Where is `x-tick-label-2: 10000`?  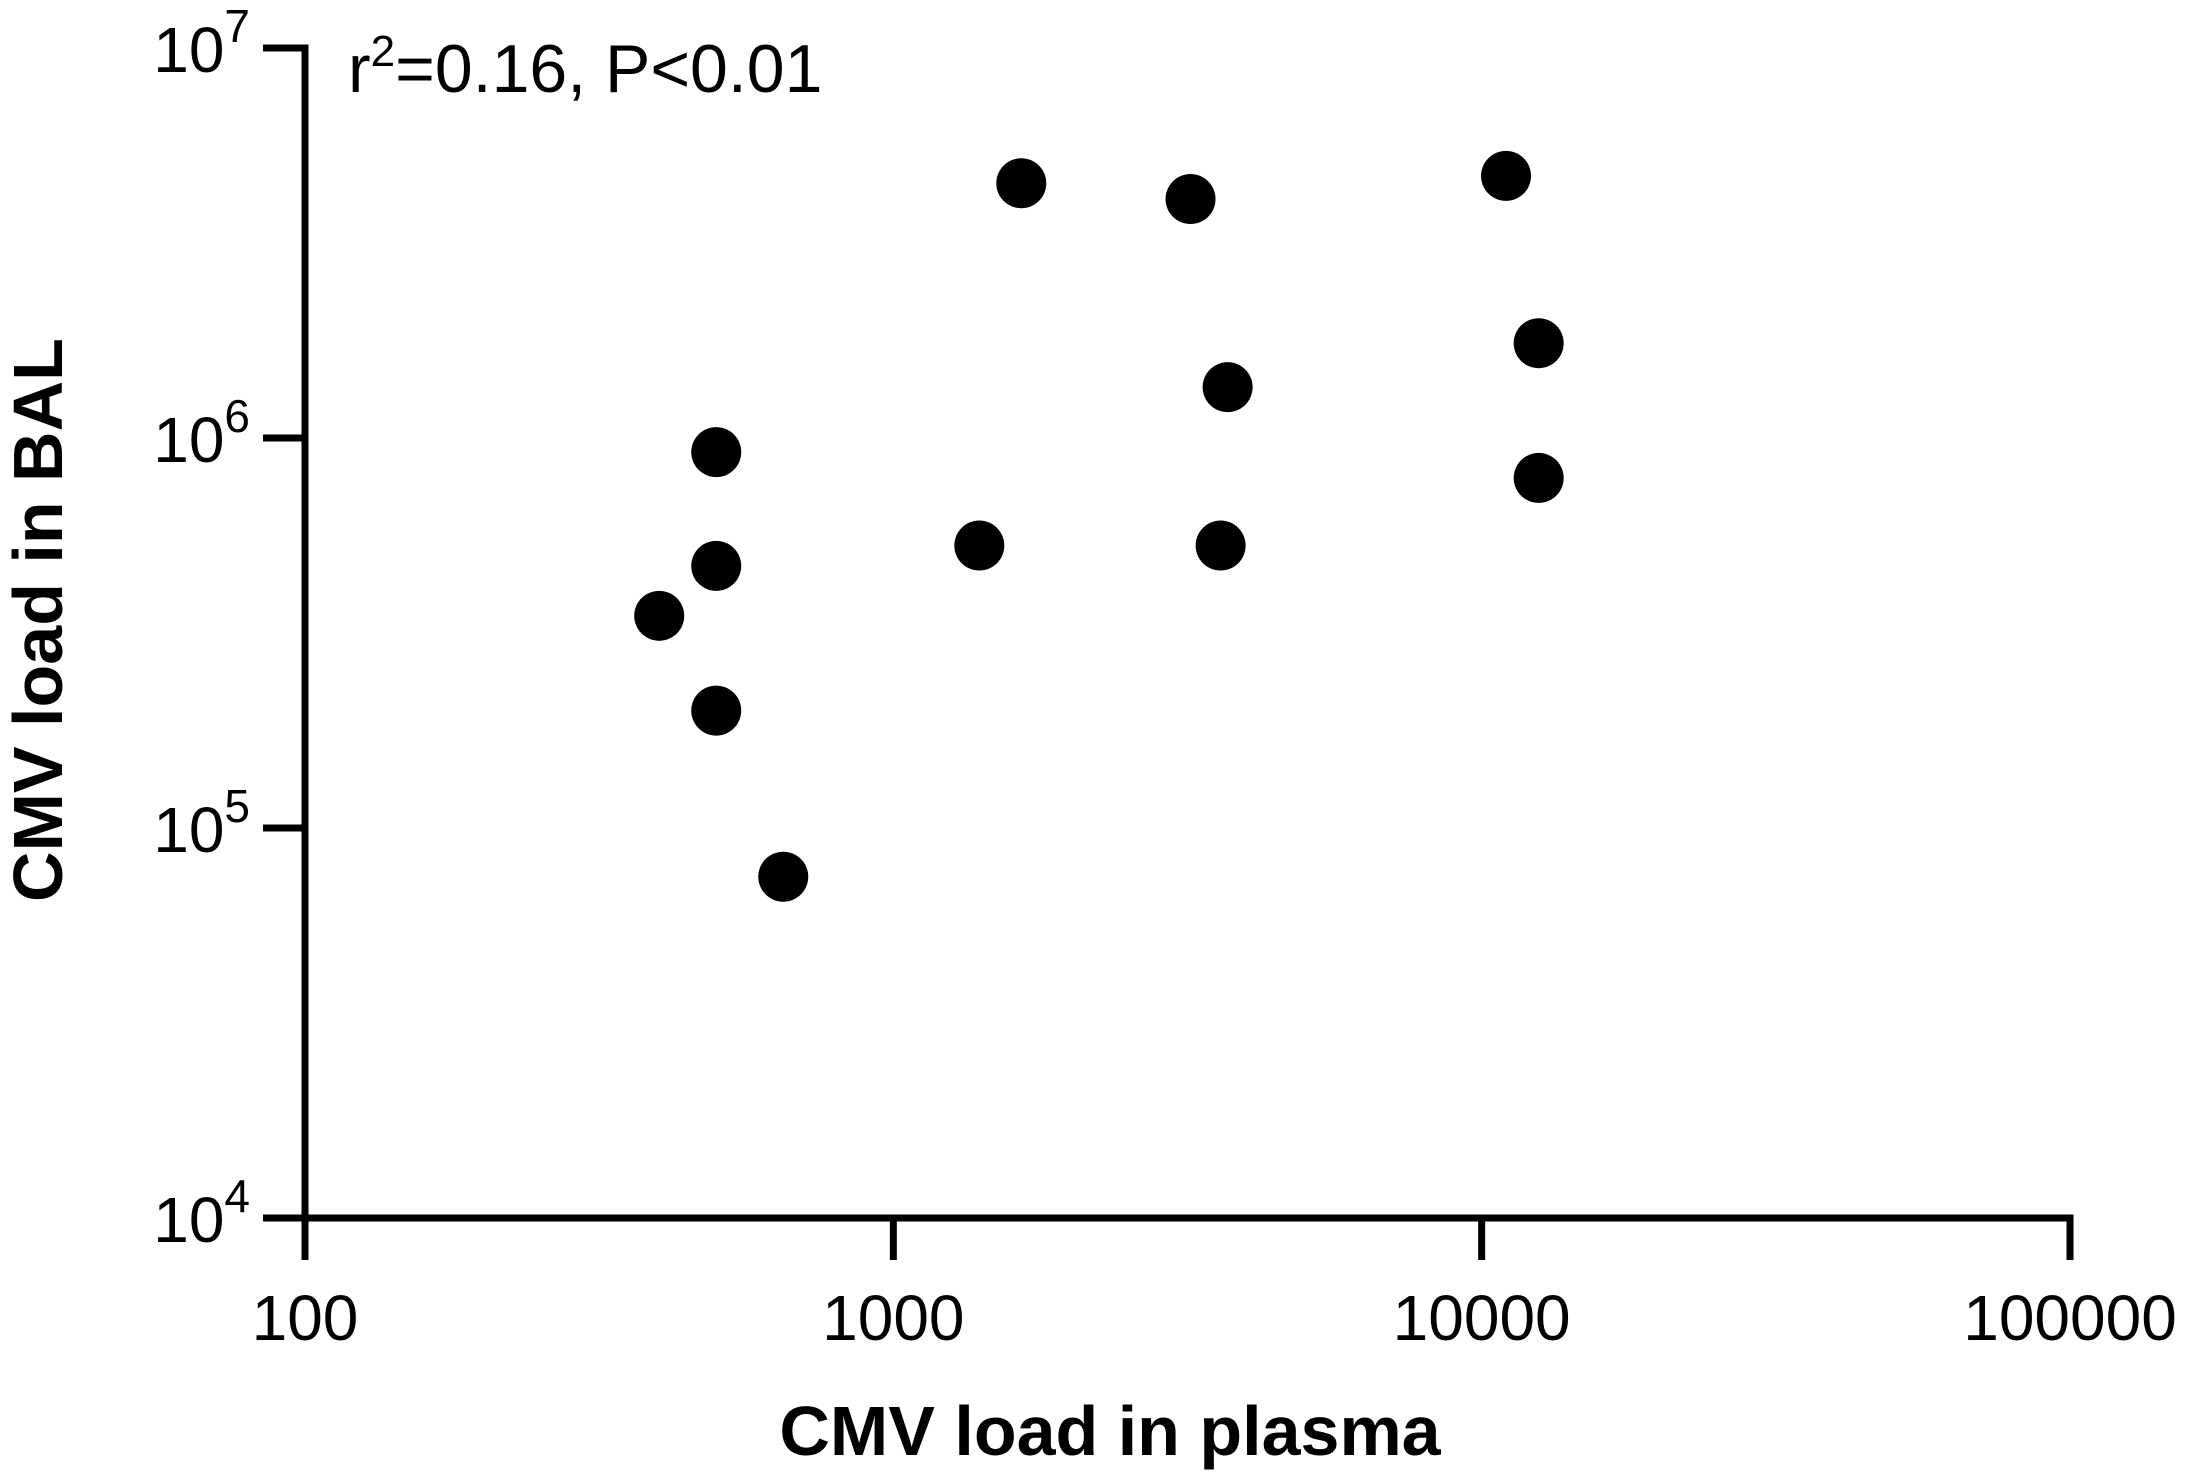
x-tick-label-2: 10000 is located at coordinates (1482, 1318).